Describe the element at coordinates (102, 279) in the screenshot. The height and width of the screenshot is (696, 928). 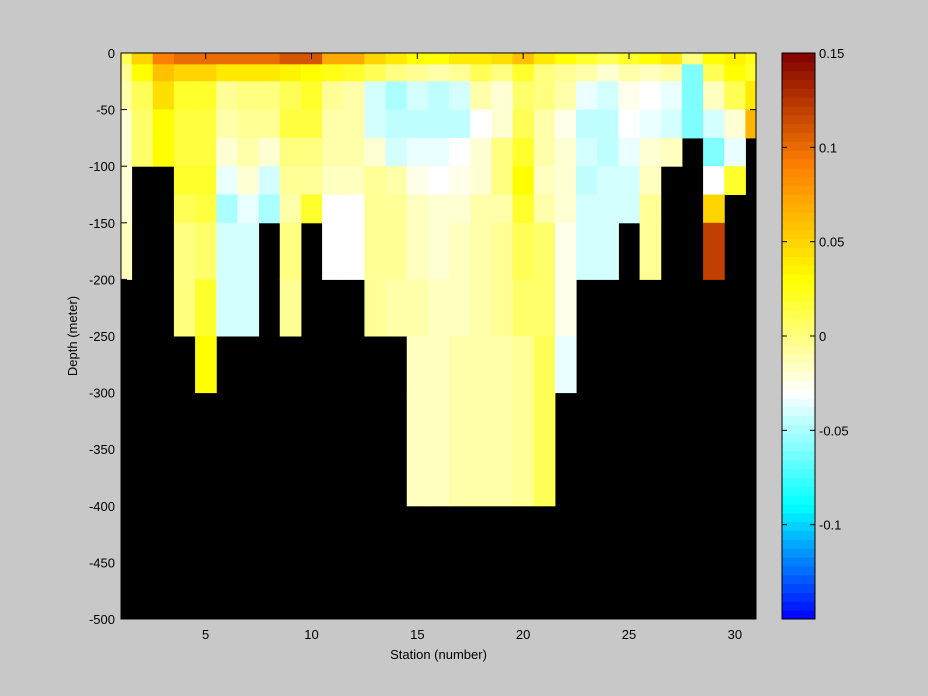
I see `y-tick-label: -200` at that location.